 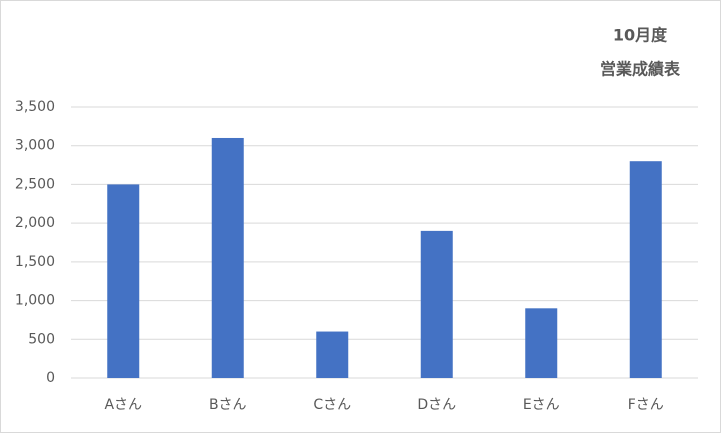 I want to click on y-tick-label: 2,500, so click(x=35, y=184).